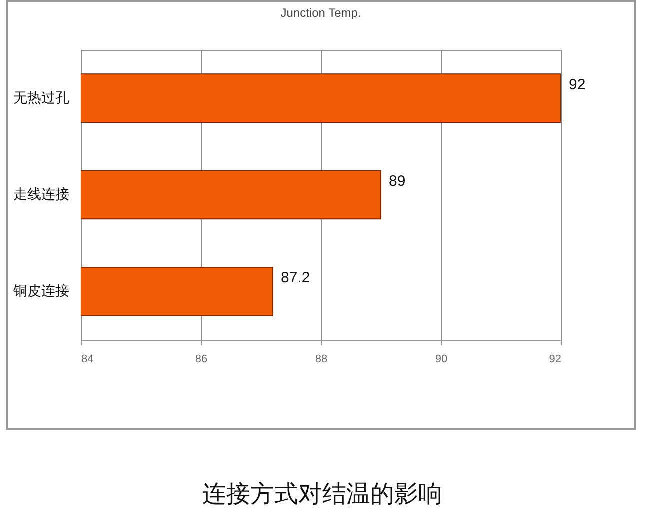 The height and width of the screenshot is (519, 645). Describe the element at coordinates (555, 360) in the screenshot. I see `x-tick-label: 92` at that location.